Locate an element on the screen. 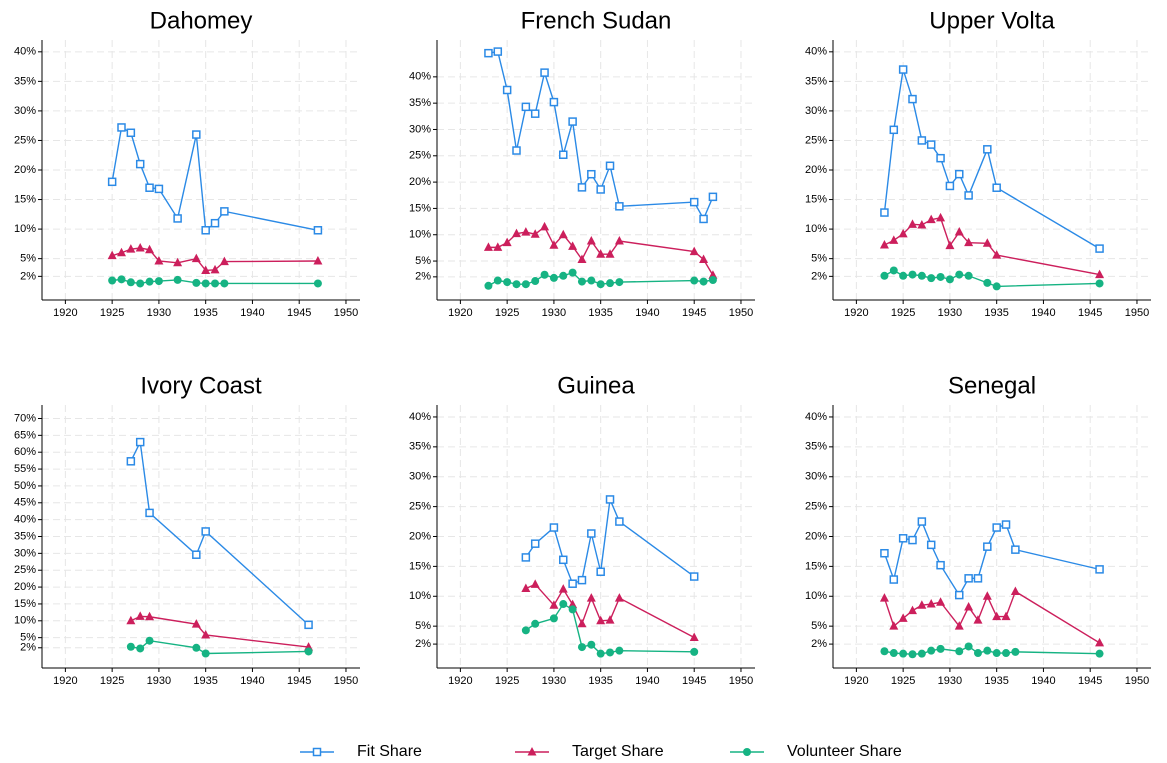 The height and width of the screenshot is (763, 1167). y-tick-label: 55% is located at coordinates (25, 469).